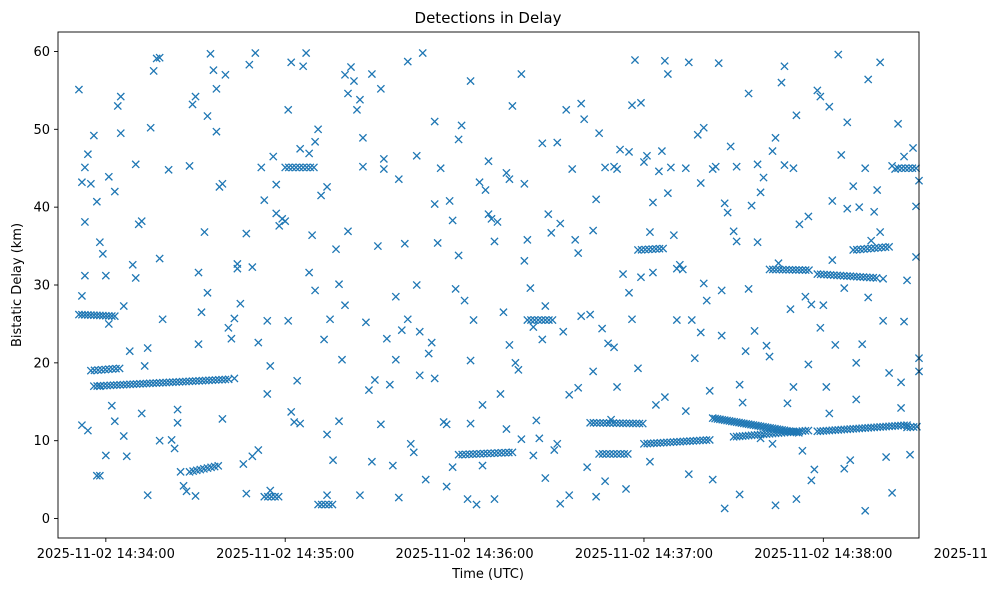  What do you see at coordinates (961, 554) in the screenshot?
I see `x-tick-label: 2025-11-02 14:39:00` at bounding box center [961, 554].